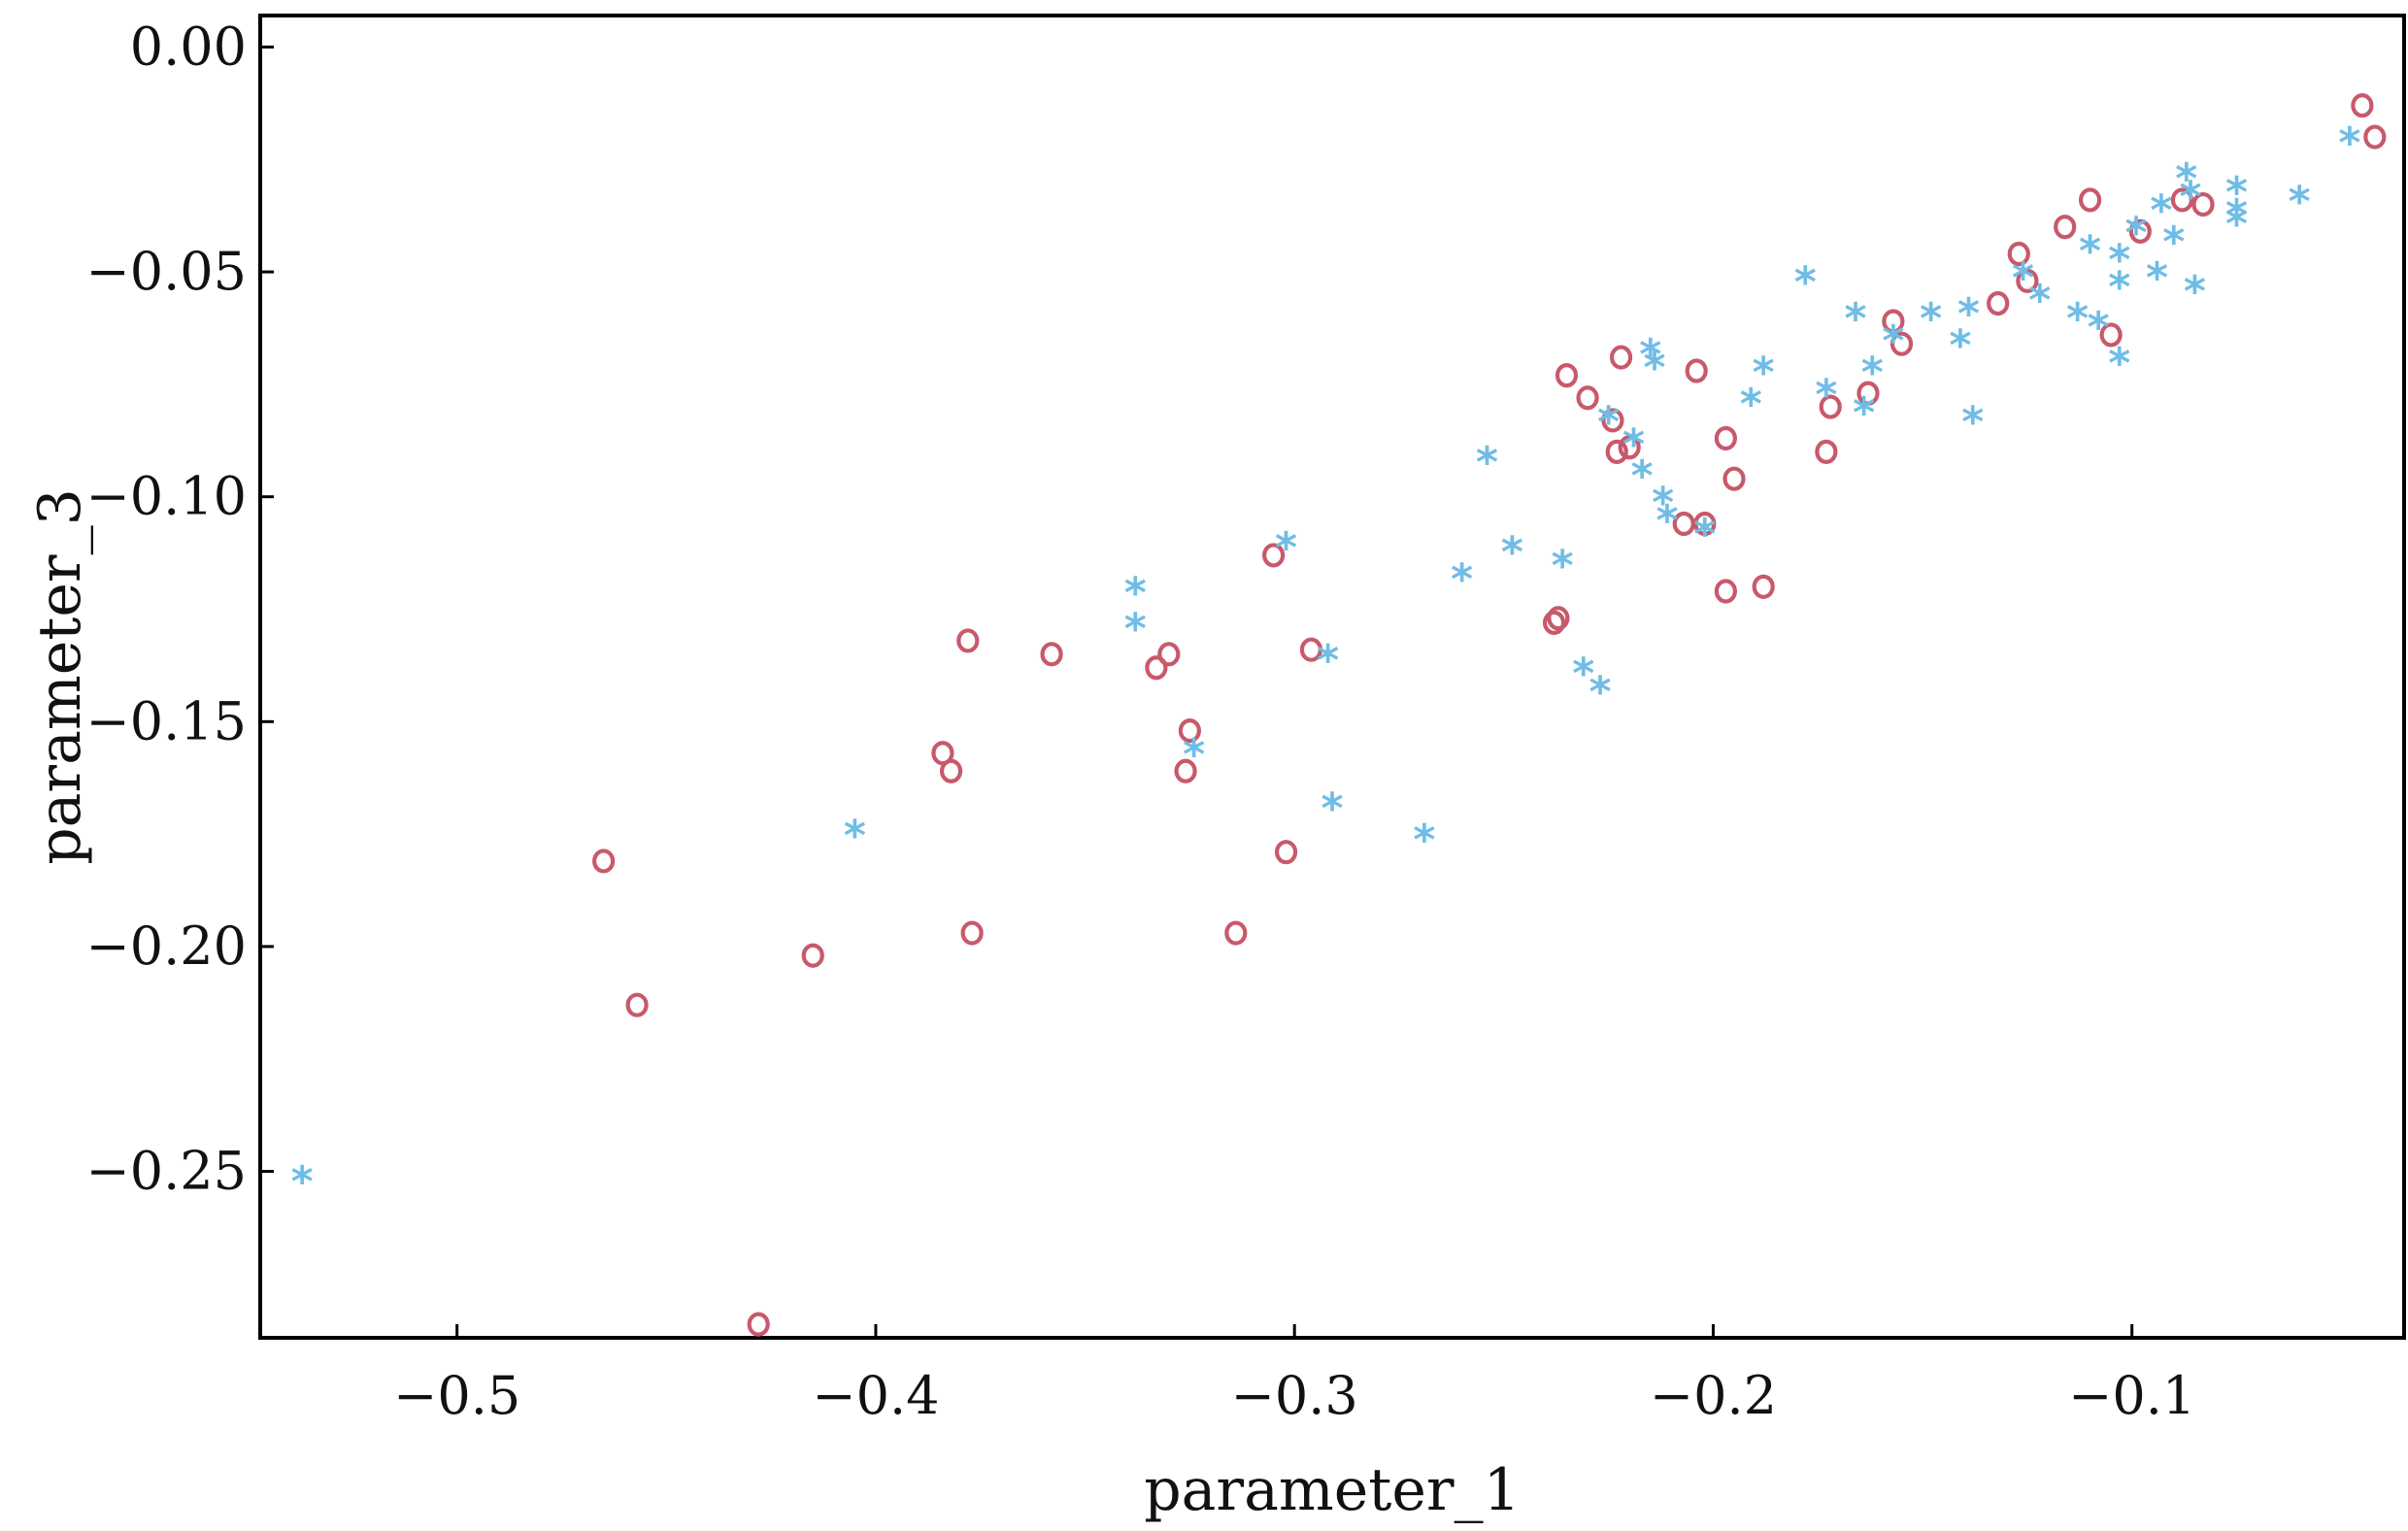 This screenshot has width=2408, height=1531. Describe the element at coordinates (1713, 1395) in the screenshot. I see `x-tick-label: −0.2` at that location.